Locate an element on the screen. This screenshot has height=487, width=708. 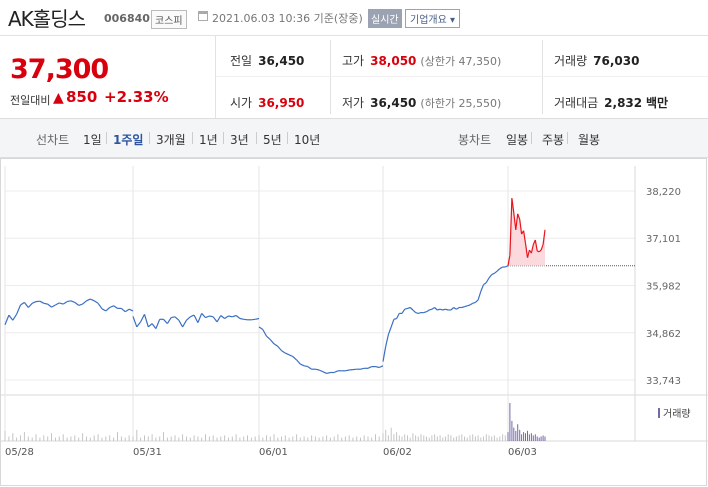
x-tick-label: 05/28 is located at coordinates (19, 452).